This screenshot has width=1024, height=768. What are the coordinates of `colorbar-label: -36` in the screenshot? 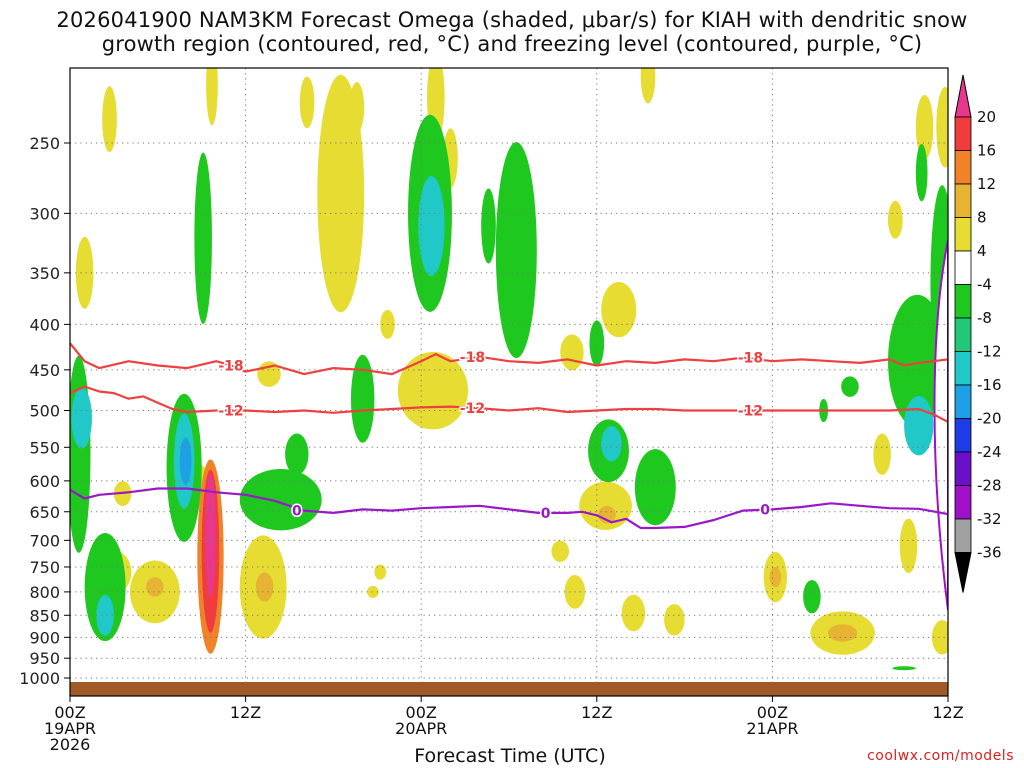 It's located at (989, 553).